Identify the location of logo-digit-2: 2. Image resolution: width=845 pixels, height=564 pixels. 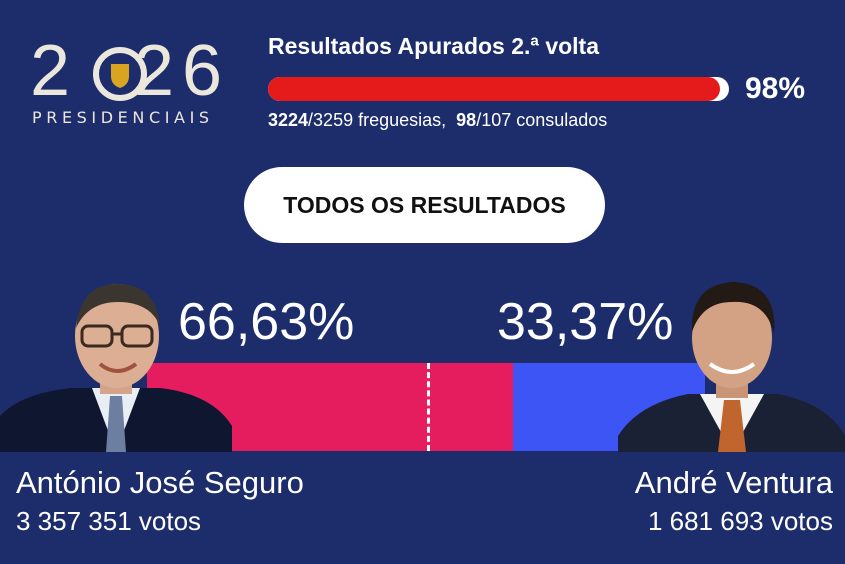
(50, 71).